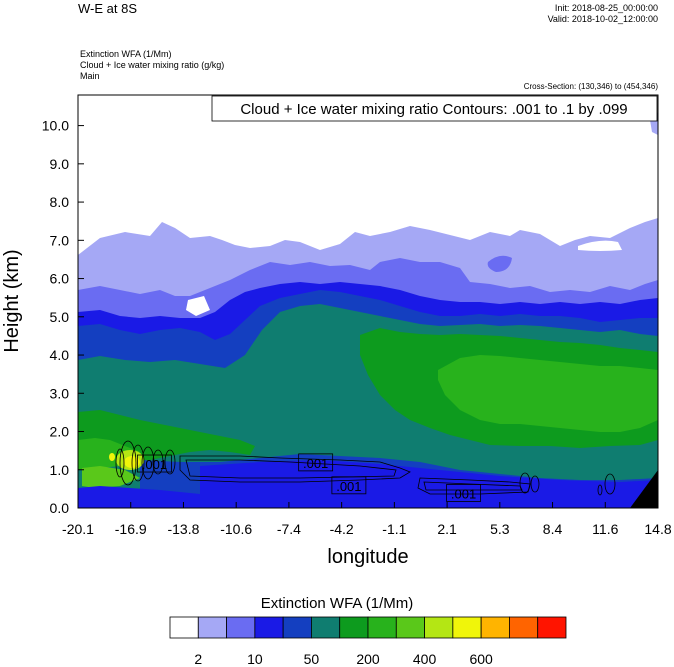 Image resolution: width=674 pixels, height=667 pixels. Describe the element at coordinates (55, 126) in the screenshot. I see `y-tick-label: 10.0` at that location.